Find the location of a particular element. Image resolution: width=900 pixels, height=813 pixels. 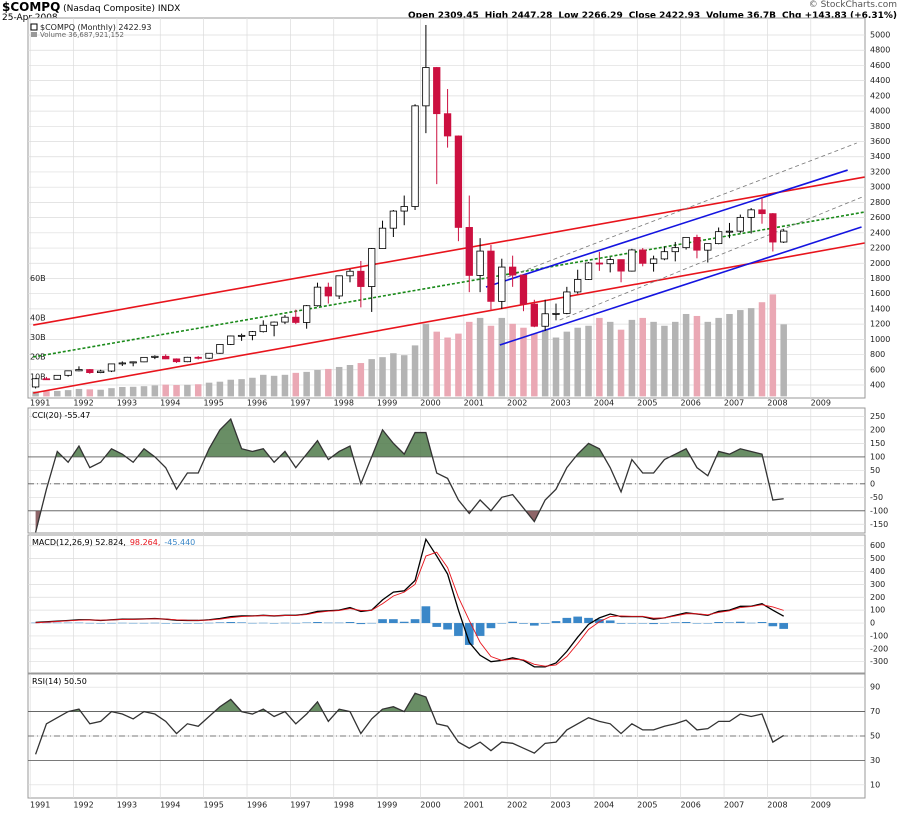

y-tick-label: 3000 is located at coordinates (880, 187).